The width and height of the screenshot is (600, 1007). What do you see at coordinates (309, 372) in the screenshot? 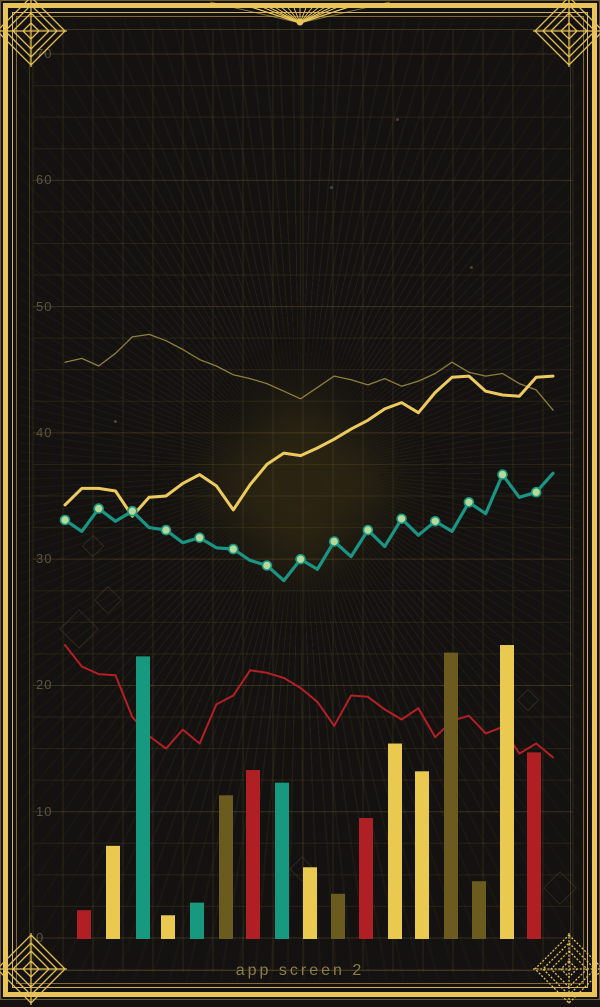
I see `gold-thin-line` at bounding box center [309, 372].